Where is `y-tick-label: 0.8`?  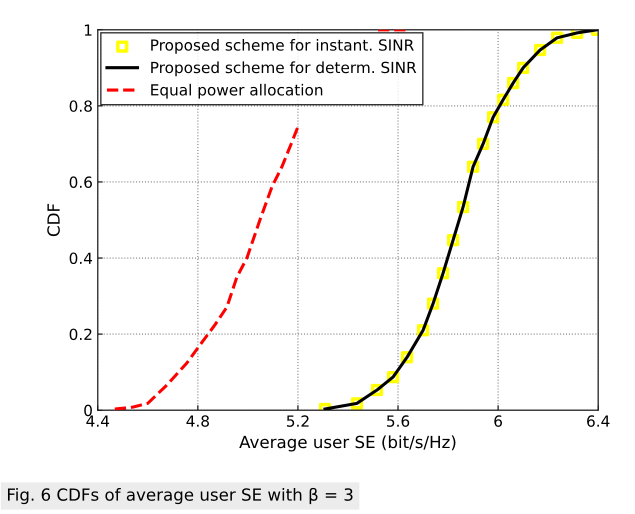
y-tick-label: 0.8 is located at coordinates (81, 106).